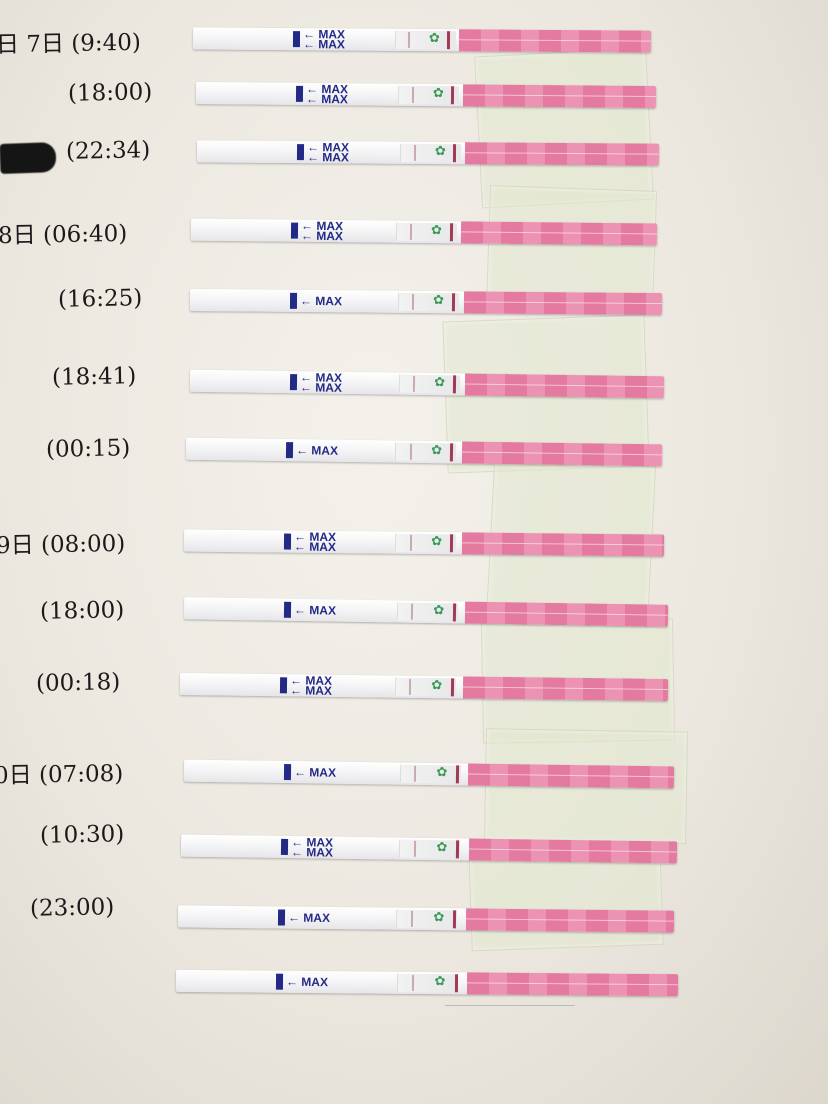  What do you see at coordinates (28, 158) in the screenshot?
I see `ink-scribble` at bounding box center [28, 158].